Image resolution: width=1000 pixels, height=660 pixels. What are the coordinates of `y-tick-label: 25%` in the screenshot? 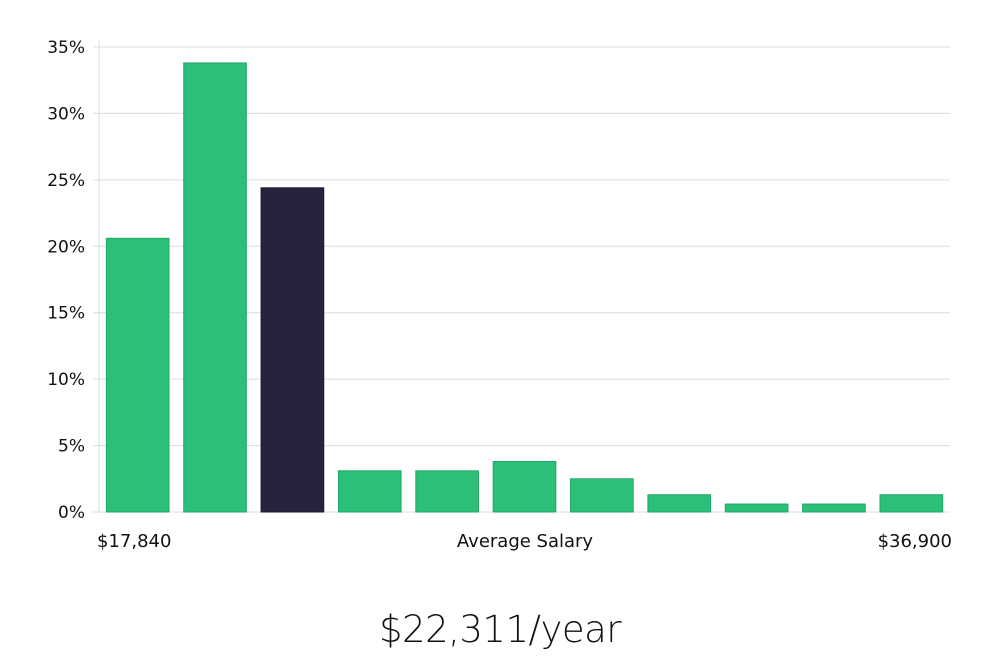 It's located at (66, 181).